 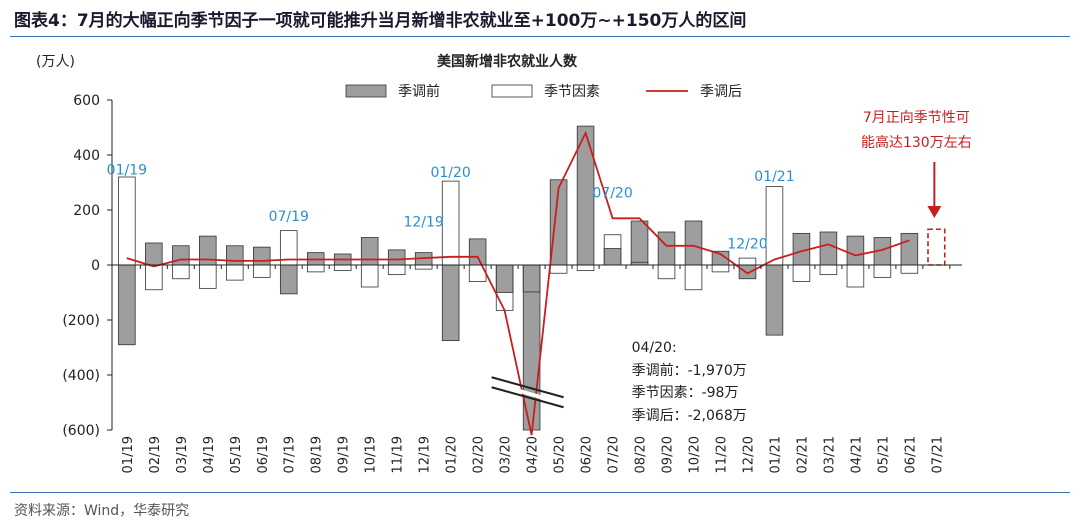 What do you see at coordinates (668, 454) in the screenshot?
I see `x-tick-label: 09/20` at bounding box center [668, 454].